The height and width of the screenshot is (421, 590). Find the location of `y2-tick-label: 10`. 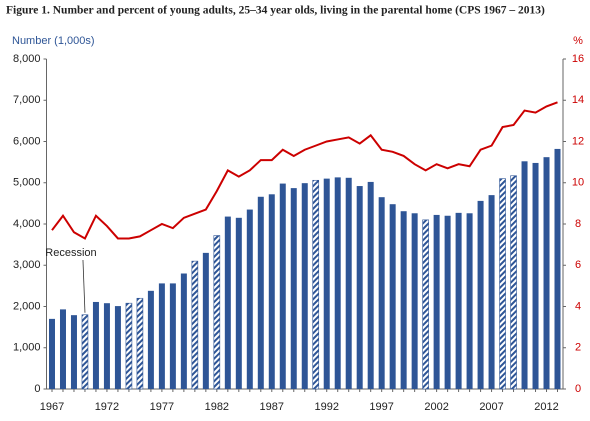

y2-tick-label: 10 is located at coordinates (578, 183).